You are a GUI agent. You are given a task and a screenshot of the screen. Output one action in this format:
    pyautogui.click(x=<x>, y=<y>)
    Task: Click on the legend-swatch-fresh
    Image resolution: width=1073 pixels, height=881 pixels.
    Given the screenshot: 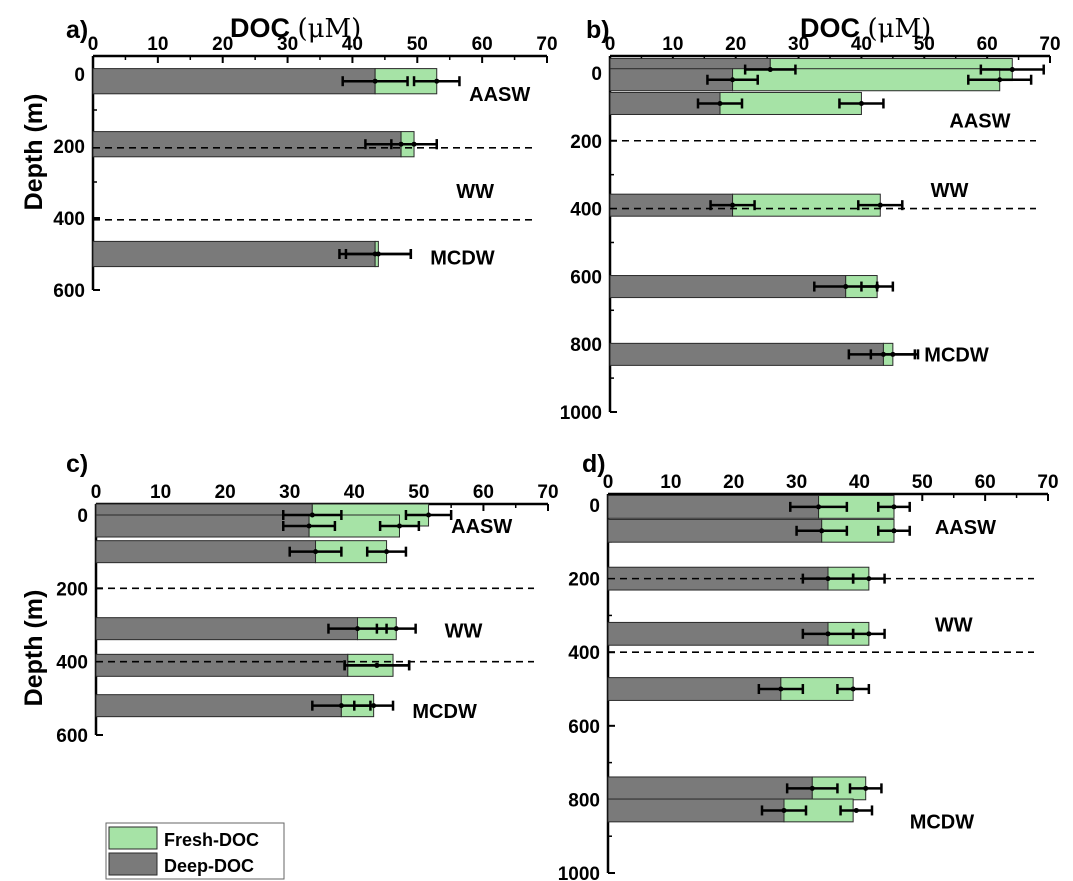 What is the action you would take?
    pyautogui.click(x=133, y=838)
    